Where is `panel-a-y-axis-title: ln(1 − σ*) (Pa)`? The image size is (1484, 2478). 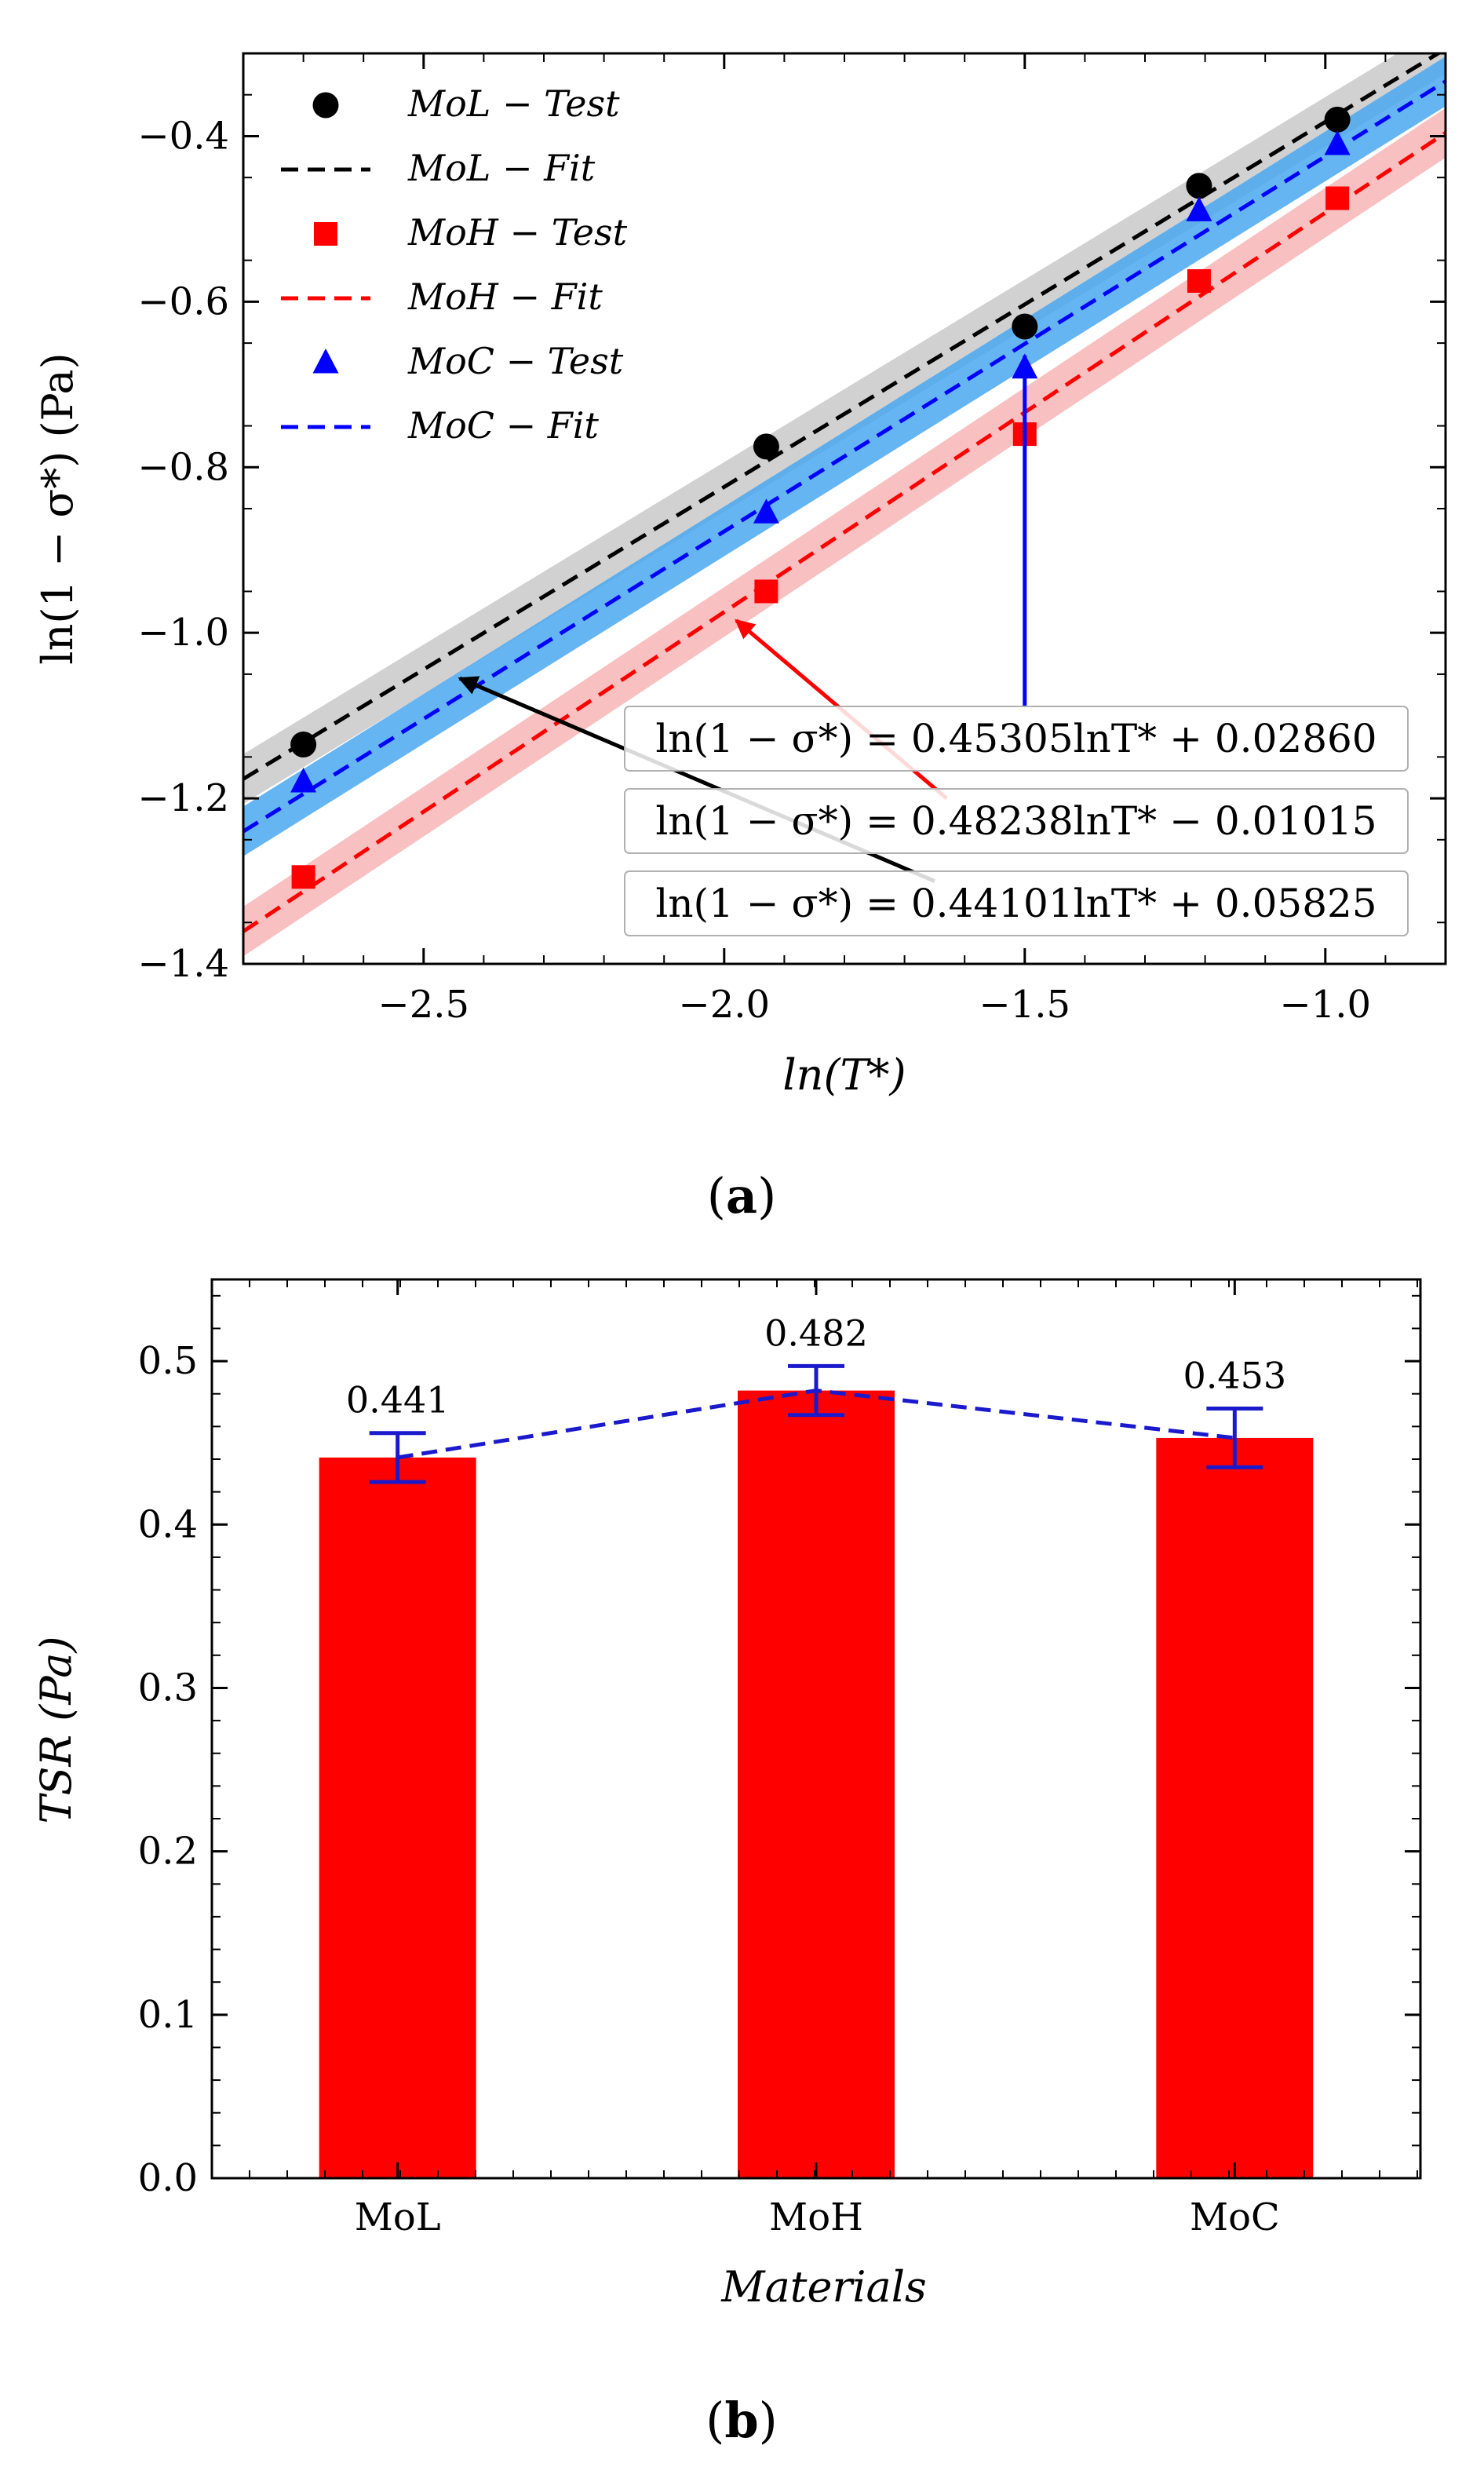
panel-a-y-axis-title: ln(1 − σ*) (Pa) is located at coordinates (57, 508).